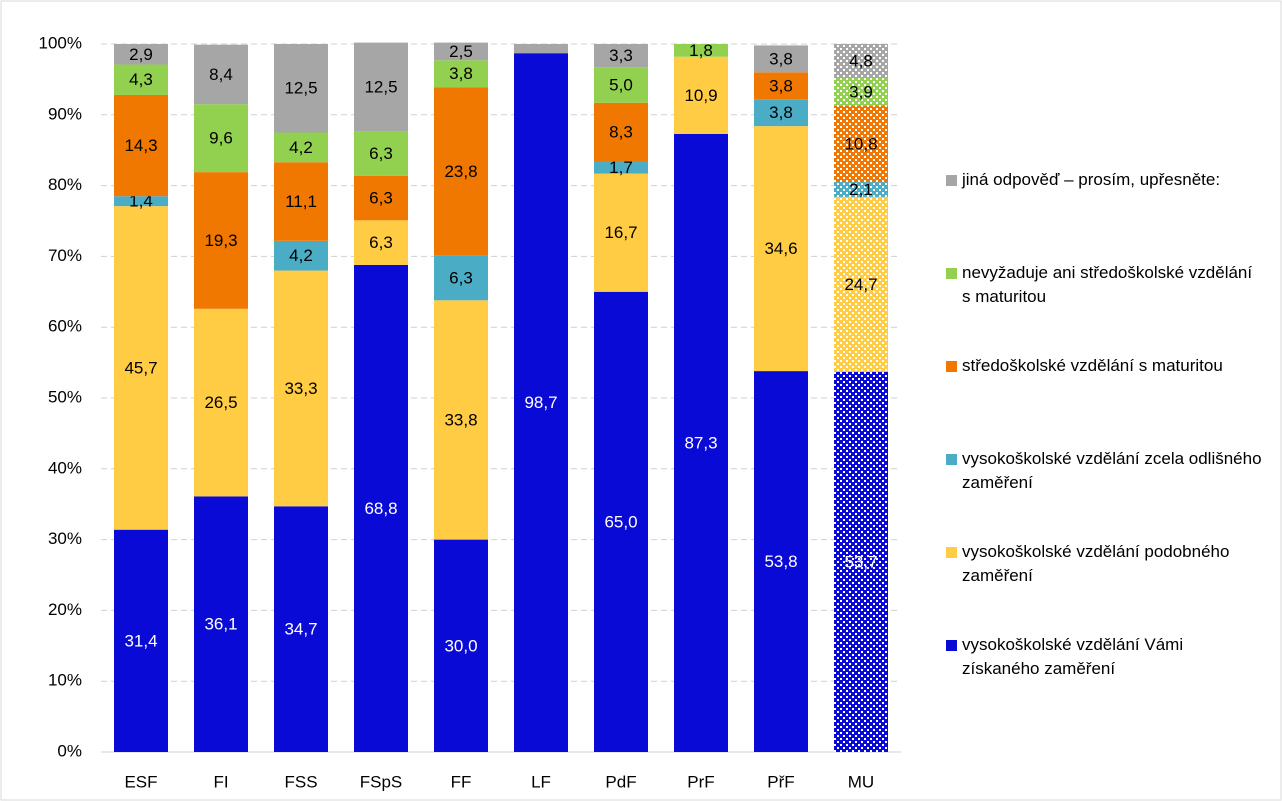  I want to click on y-tick-label: 50%, so click(65, 396).